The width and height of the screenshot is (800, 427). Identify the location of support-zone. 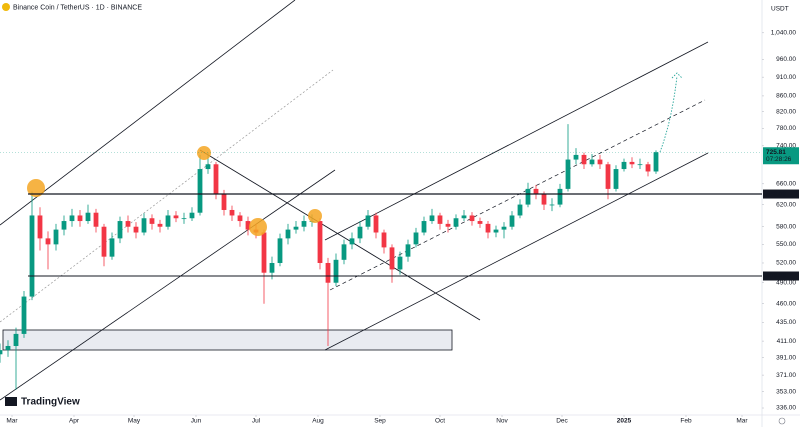
(227, 340).